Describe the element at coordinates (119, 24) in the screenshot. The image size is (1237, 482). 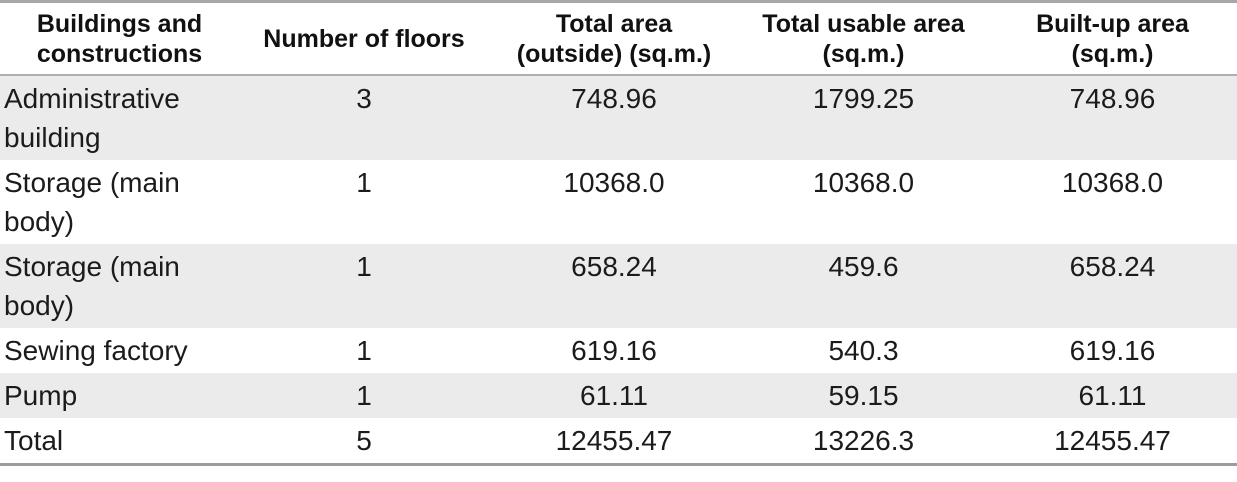
I see `header-line: Buildings and` at that location.